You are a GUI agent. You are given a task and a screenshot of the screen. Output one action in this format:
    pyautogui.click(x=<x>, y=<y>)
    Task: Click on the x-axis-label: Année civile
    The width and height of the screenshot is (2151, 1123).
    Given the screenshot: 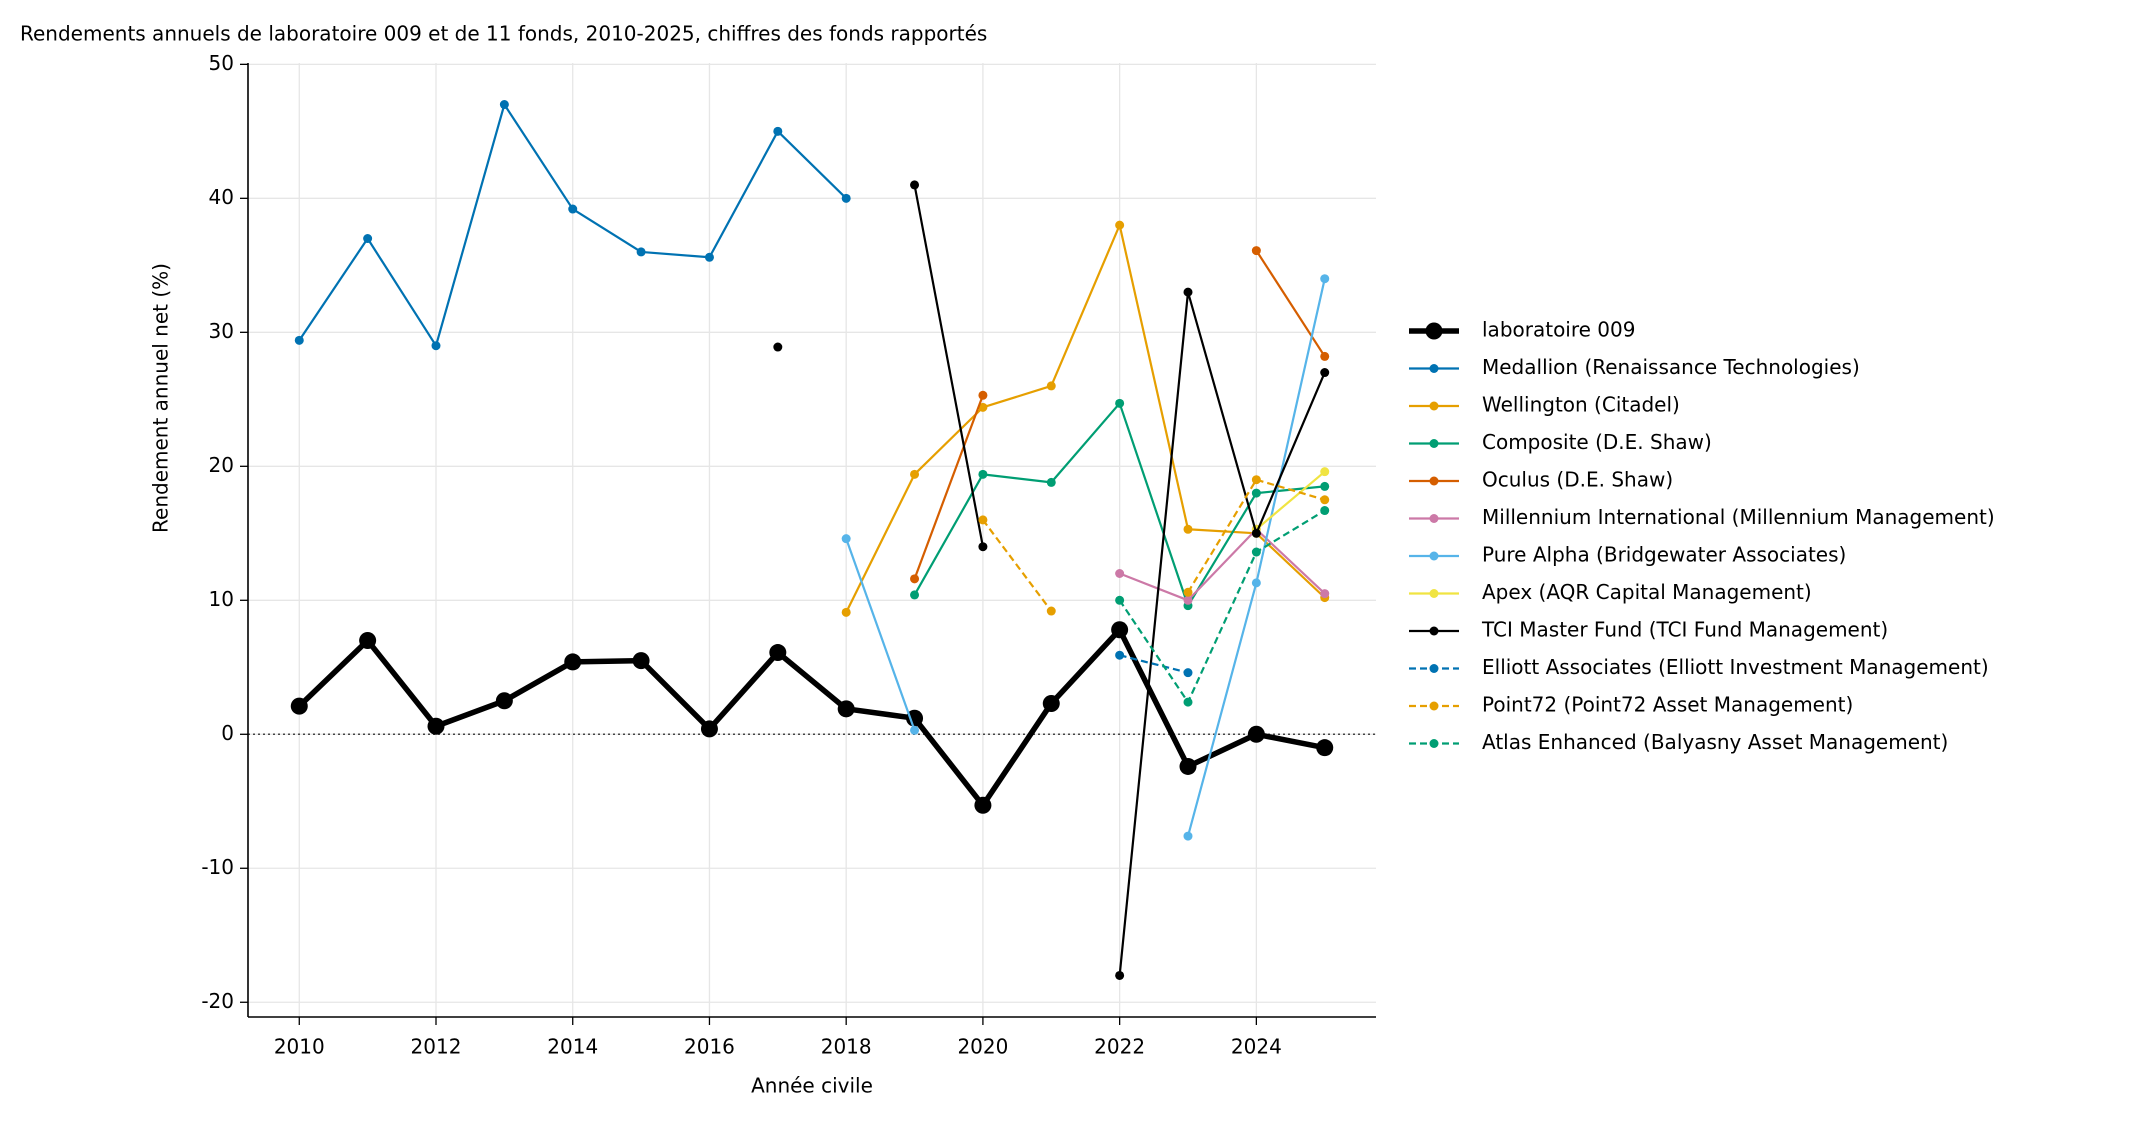 What is the action you would take?
    pyautogui.click(x=812, y=1086)
    